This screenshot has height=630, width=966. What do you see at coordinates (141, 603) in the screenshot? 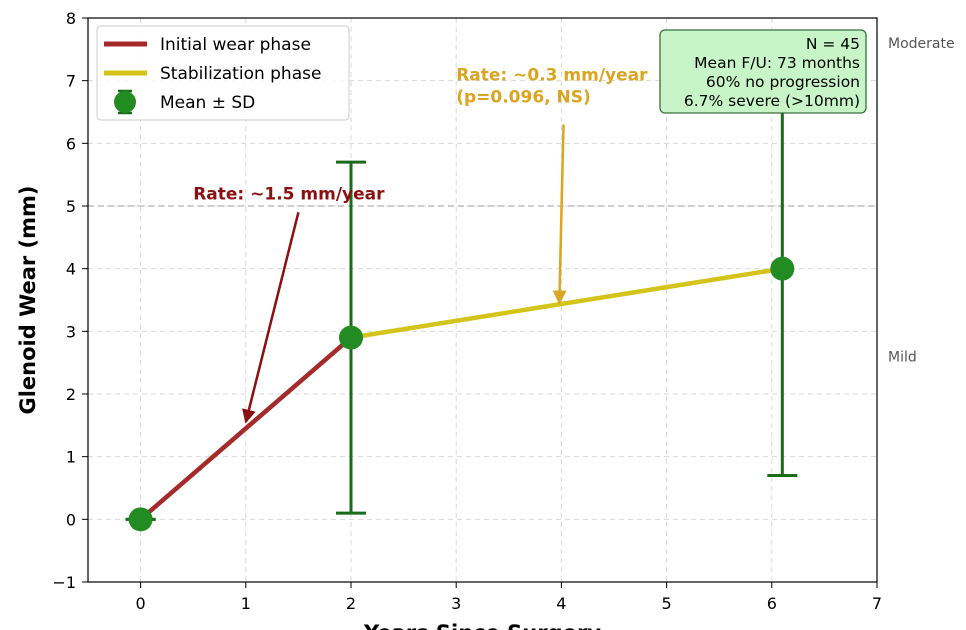
I see `x-tick-label: 0` at bounding box center [141, 603].